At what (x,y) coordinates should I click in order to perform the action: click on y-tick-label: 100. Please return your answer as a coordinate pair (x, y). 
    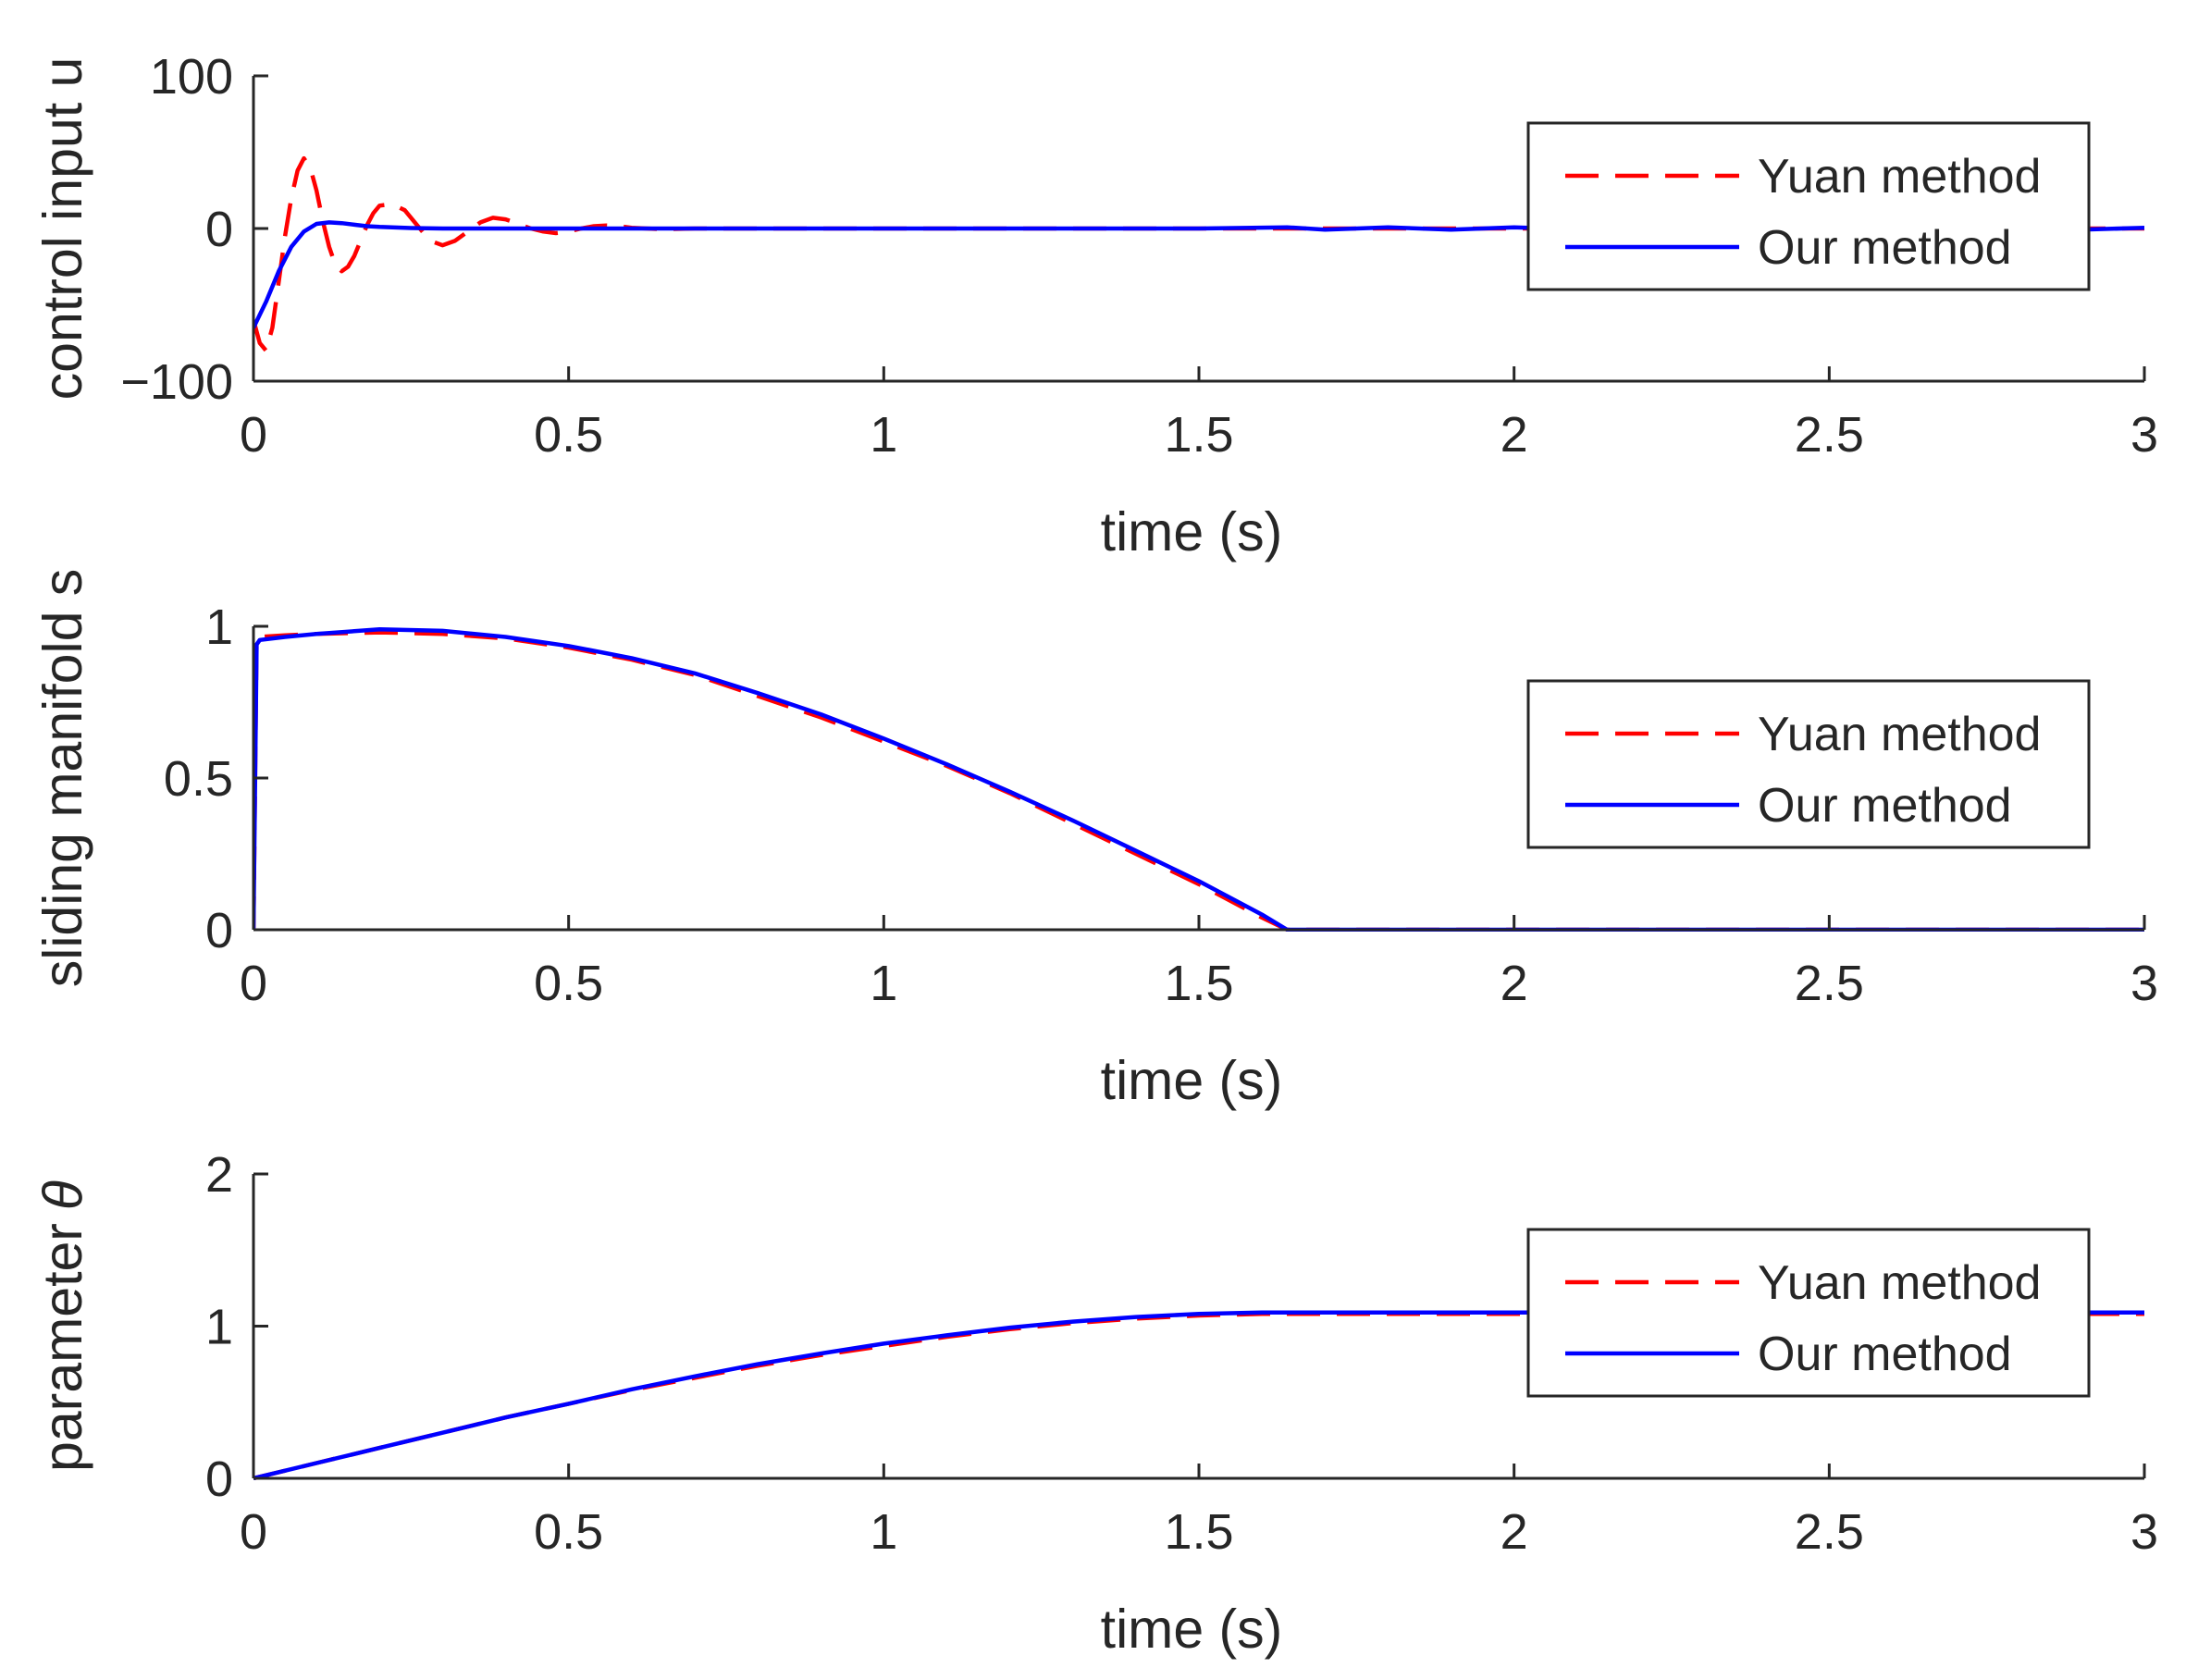
    Looking at the image, I should click on (192, 77).